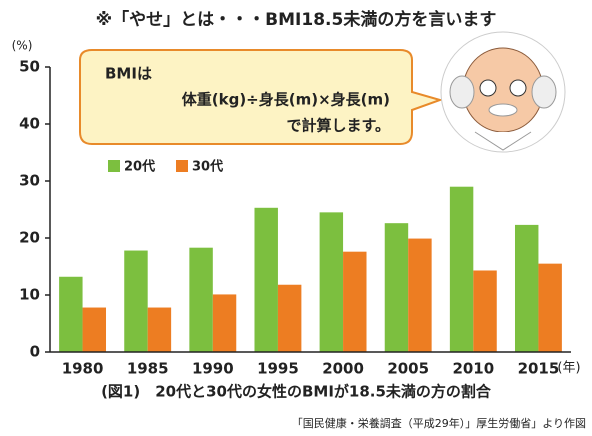  What do you see at coordinates (29, 238) in the screenshot?
I see `y-tick-label: 20` at bounding box center [29, 238].